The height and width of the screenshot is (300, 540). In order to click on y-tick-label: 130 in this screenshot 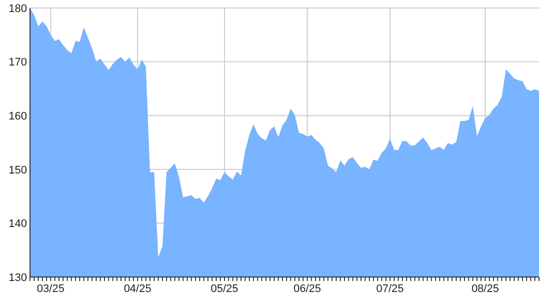, I will do `click(17, 278)`.